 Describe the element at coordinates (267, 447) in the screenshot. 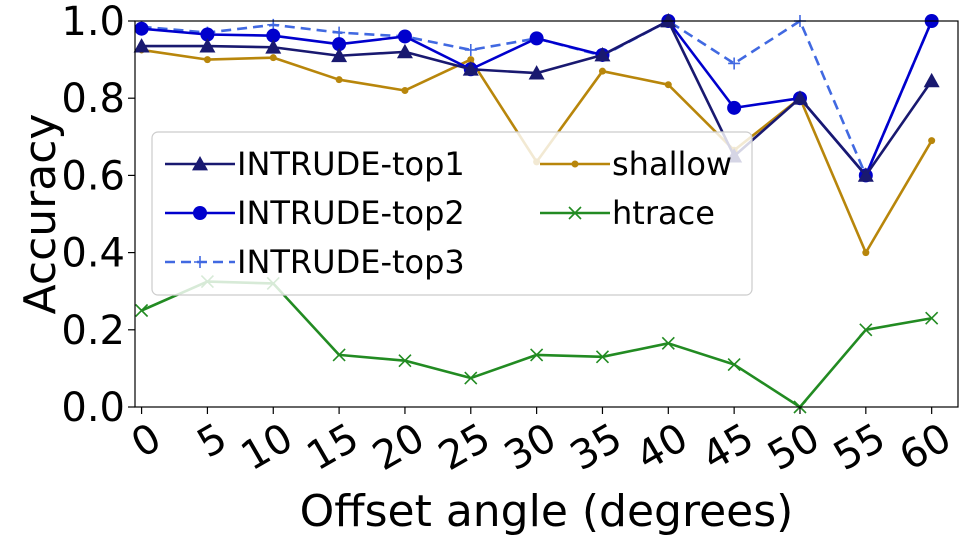

I see `x-tick-label: 10` at that location.